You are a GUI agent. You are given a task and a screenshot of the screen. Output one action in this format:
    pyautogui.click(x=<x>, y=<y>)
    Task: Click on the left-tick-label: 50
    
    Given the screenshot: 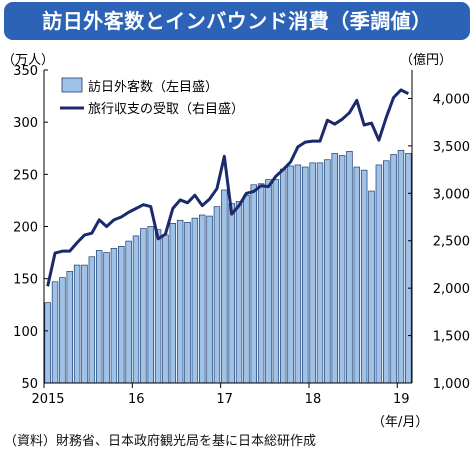 What is the action you would take?
    pyautogui.click(x=29, y=384)
    